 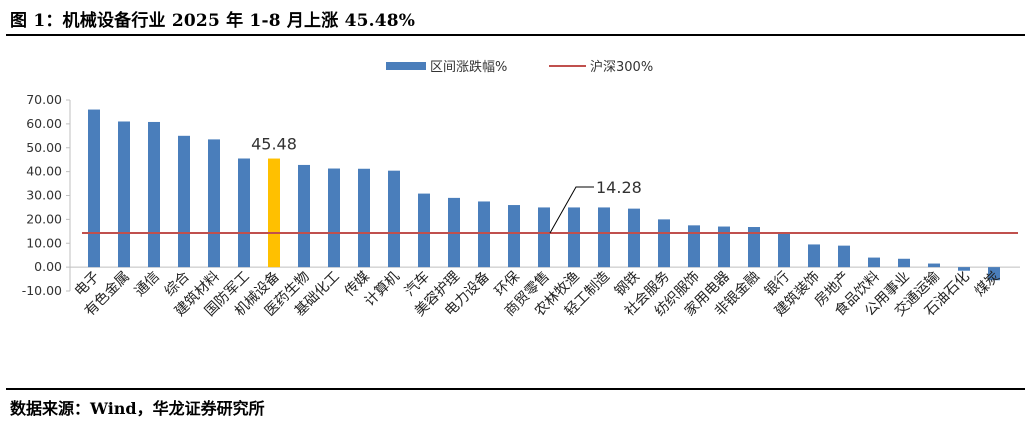 What do you see at coordinates (274, 144) in the screenshot?
I see `highlight-data-label: 45.48` at bounding box center [274, 144].